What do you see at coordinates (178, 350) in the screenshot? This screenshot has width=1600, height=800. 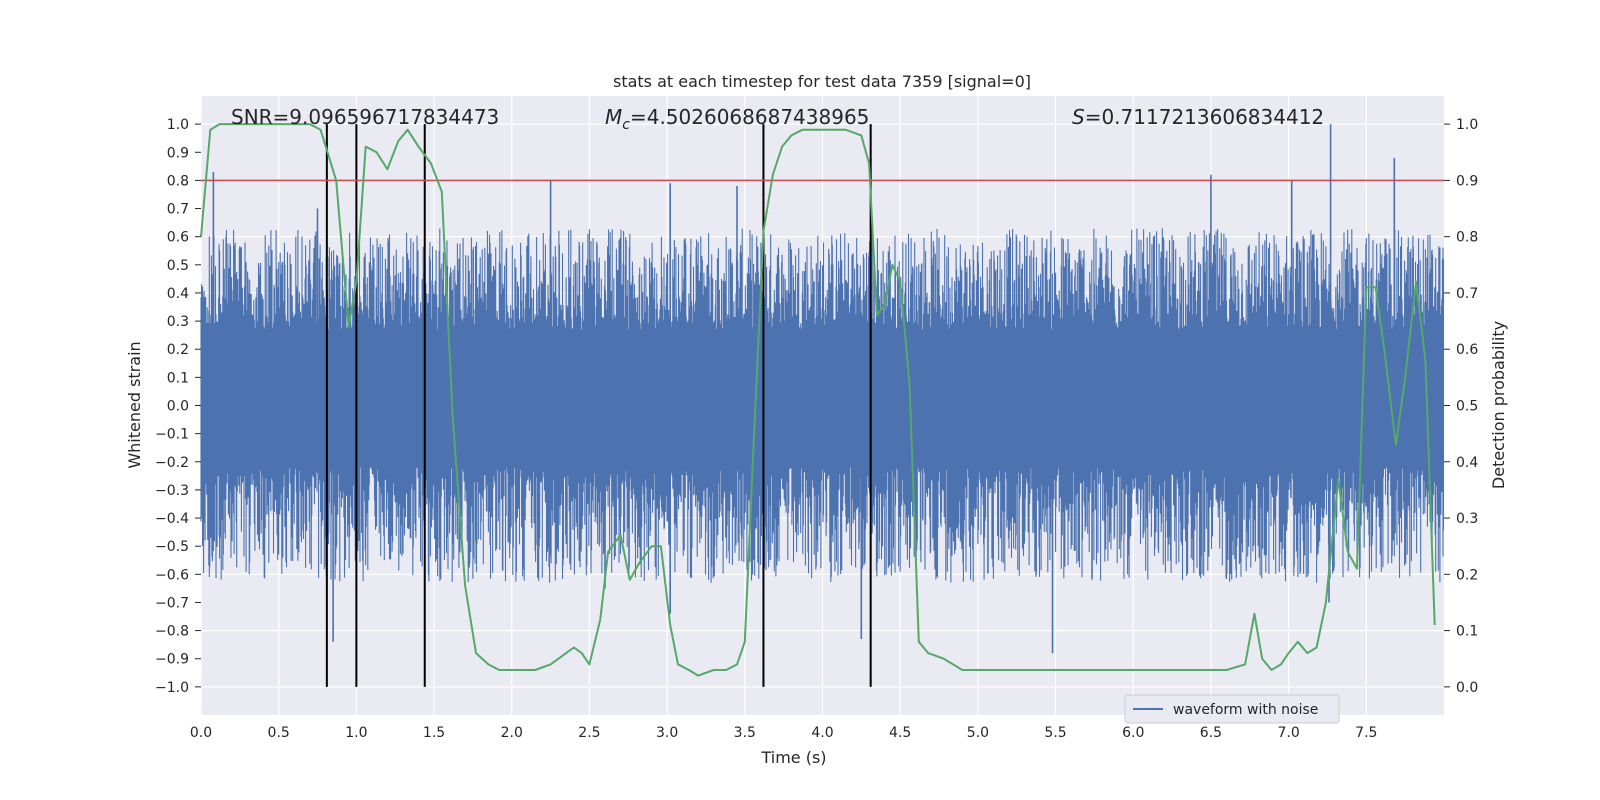 I see `y-tick-label: 0.2` at bounding box center [178, 350].